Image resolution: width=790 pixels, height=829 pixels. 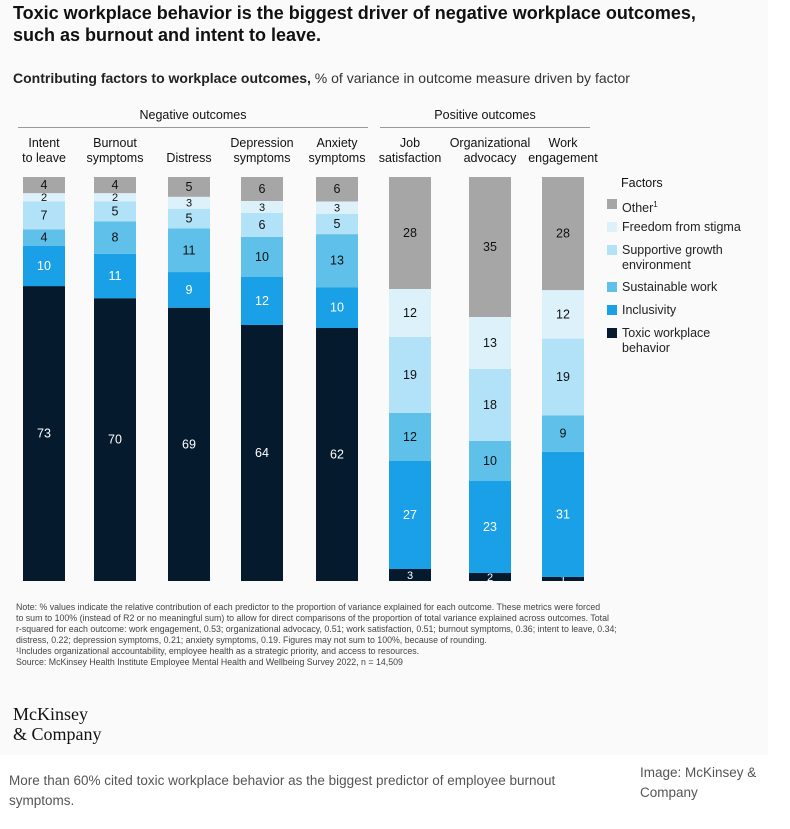 What do you see at coordinates (193, 115) in the screenshot?
I see `group-label-negative: Negative outcomes` at bounding box center [193, 115].